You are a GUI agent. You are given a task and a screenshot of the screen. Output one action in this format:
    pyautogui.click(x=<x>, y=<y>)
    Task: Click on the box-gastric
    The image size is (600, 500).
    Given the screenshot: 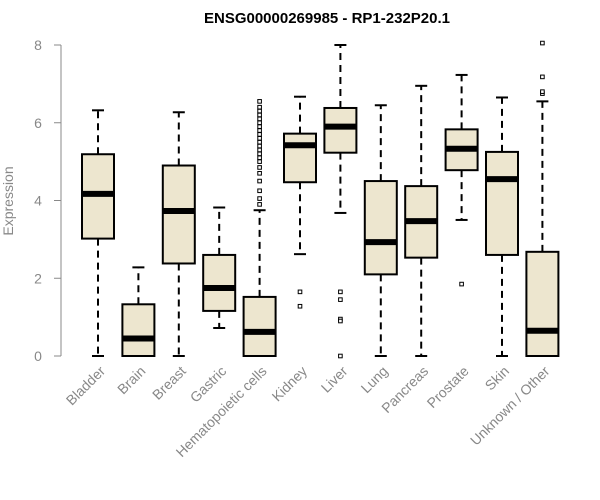 What is the action you would take?
    pyautogui.click(x=219, y=268)
    